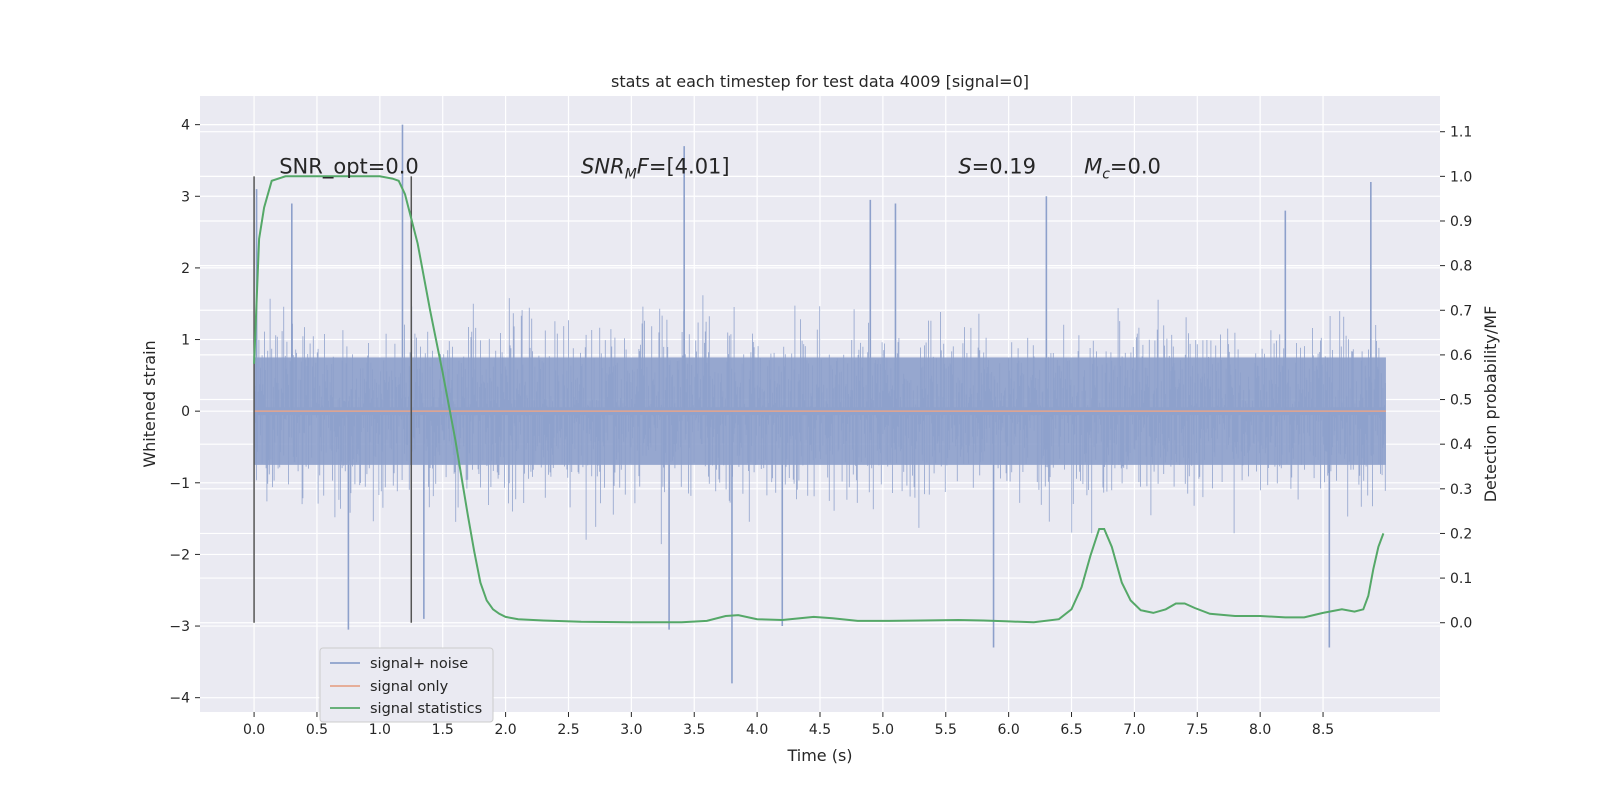 The width and height of the screenshot is (1600, 800). I want to click on x-tick-label: 8.5, so click(1323, 730).